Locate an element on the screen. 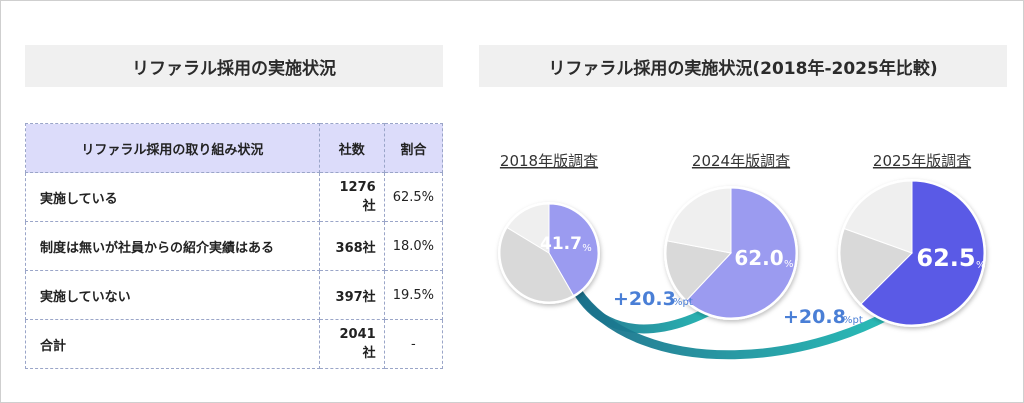 This screenshot has width=1024, height=403. header-ratio: 割合 is located at coordinates (413, 148).